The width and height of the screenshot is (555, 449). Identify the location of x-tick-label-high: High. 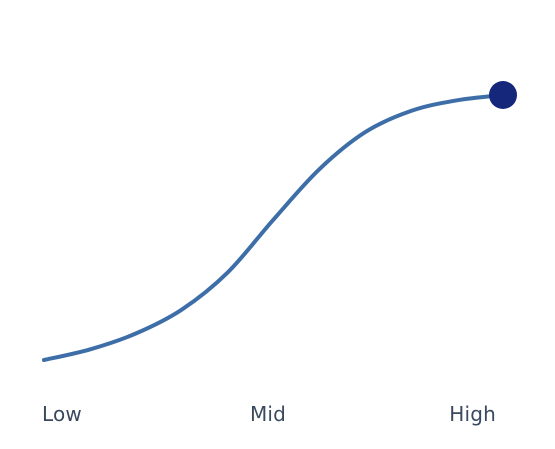
(472, 414).